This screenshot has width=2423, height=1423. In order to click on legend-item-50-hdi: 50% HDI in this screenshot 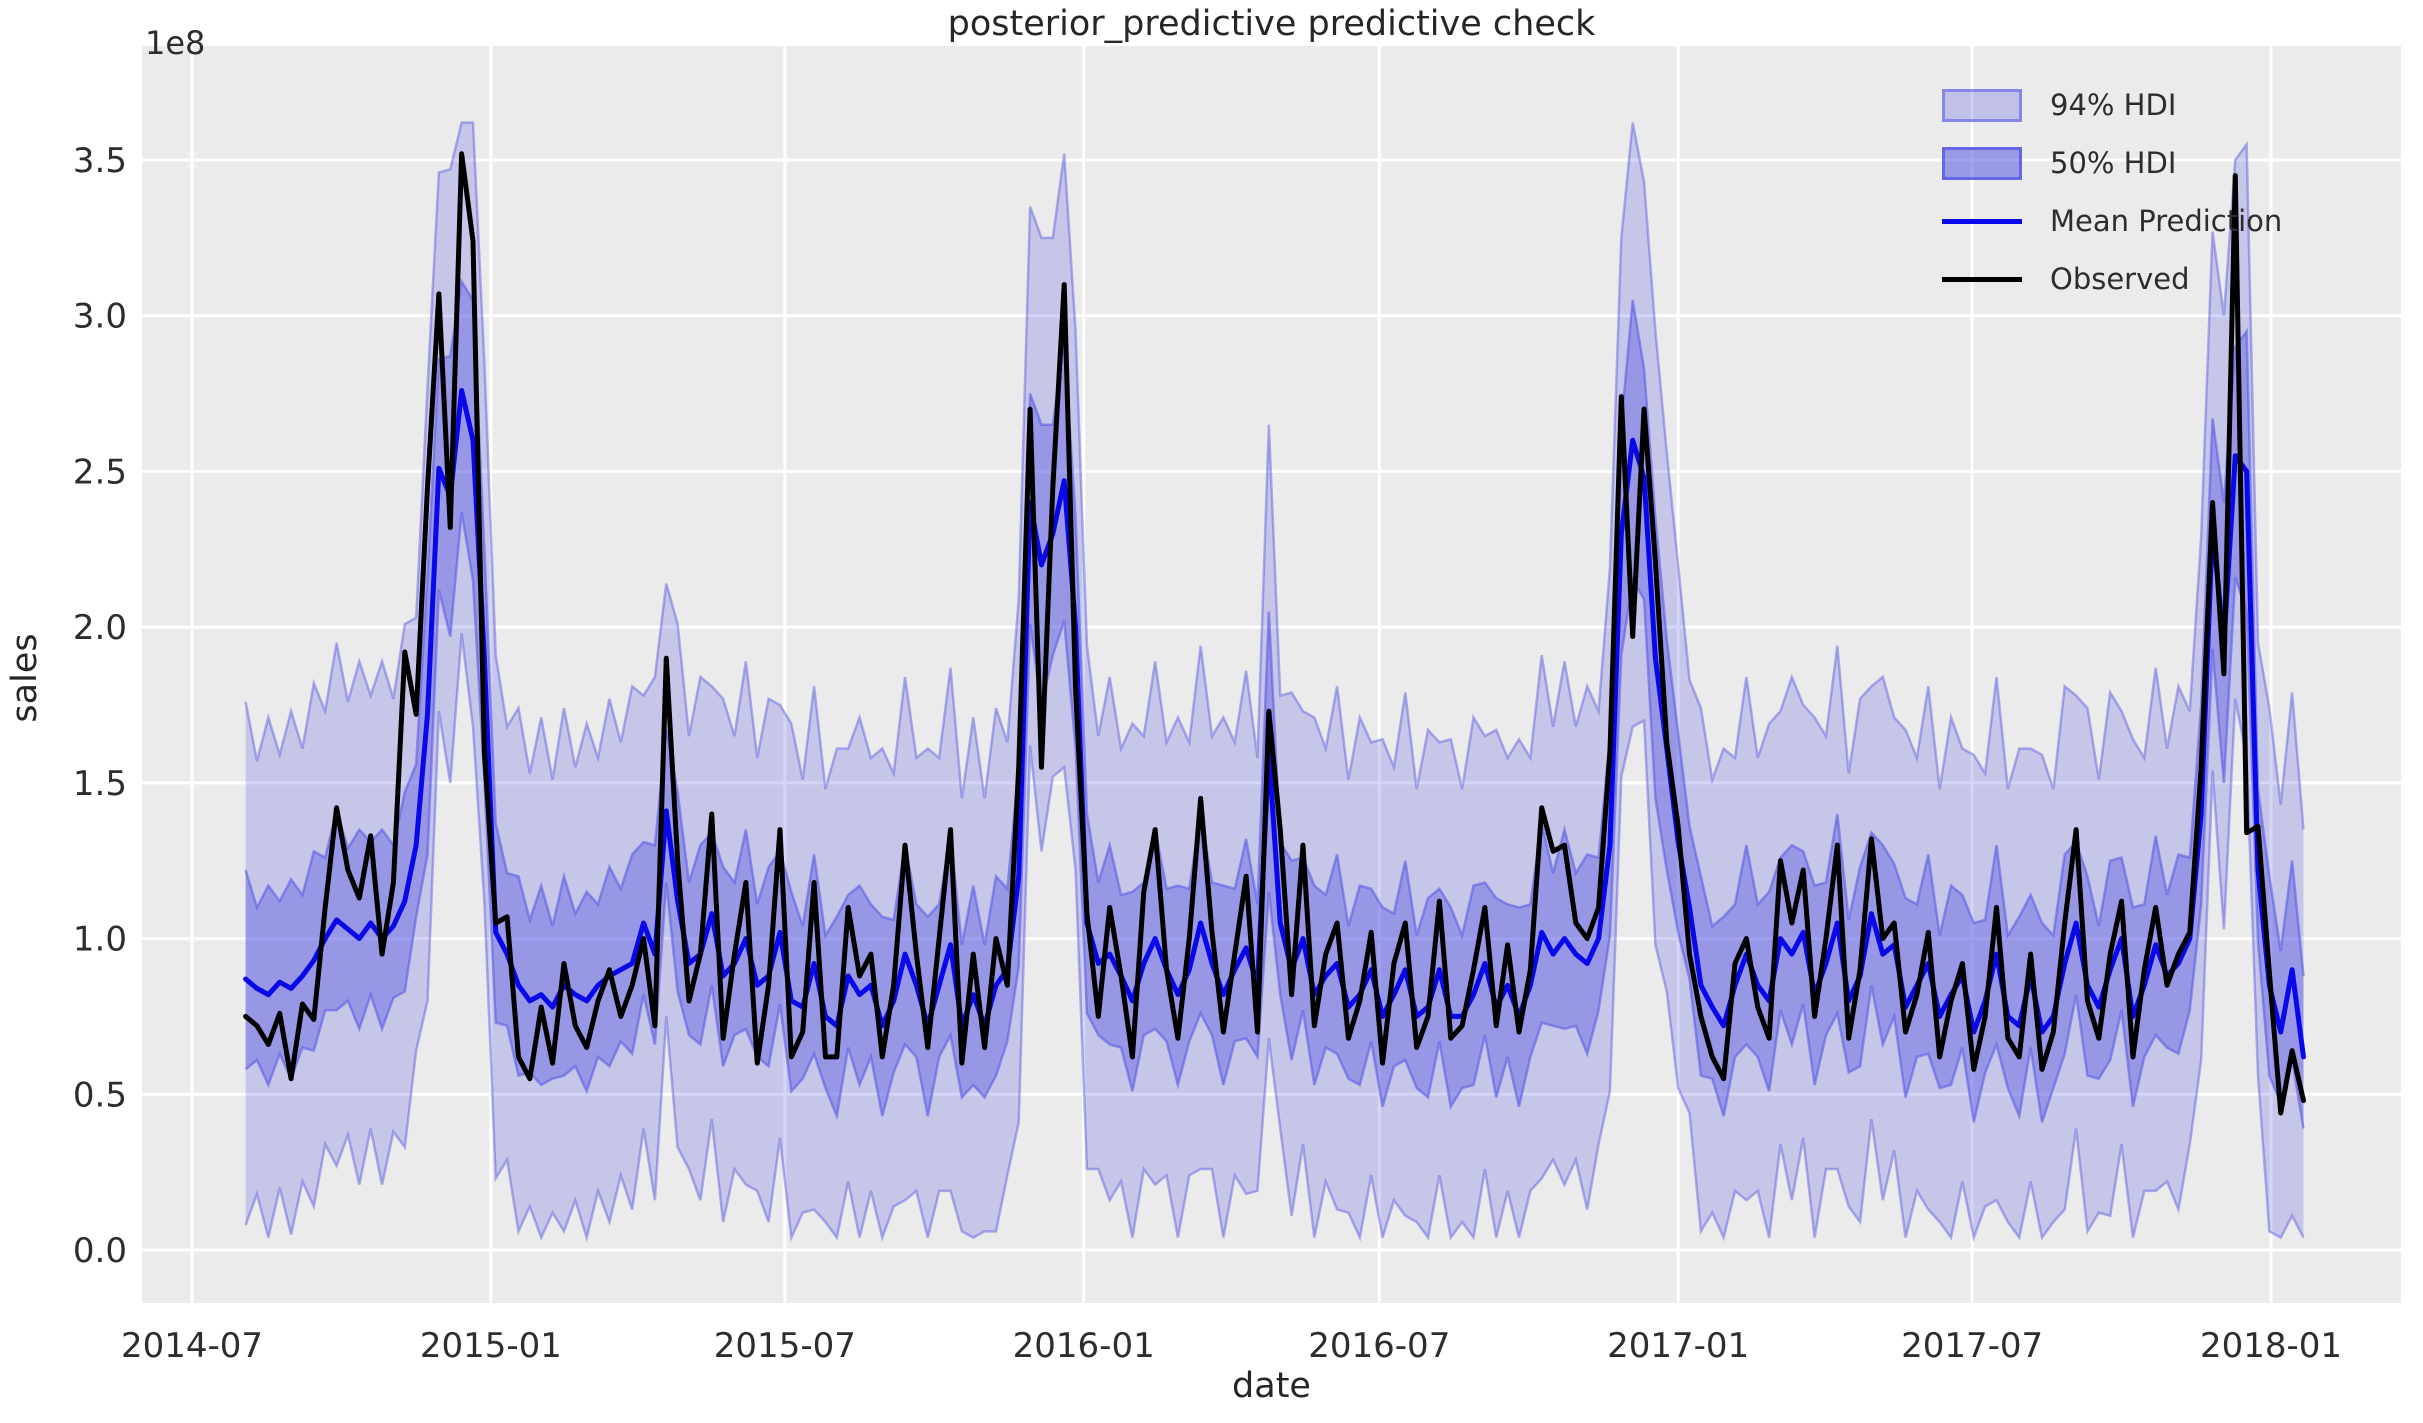, I will do `click(2112, 163)`.